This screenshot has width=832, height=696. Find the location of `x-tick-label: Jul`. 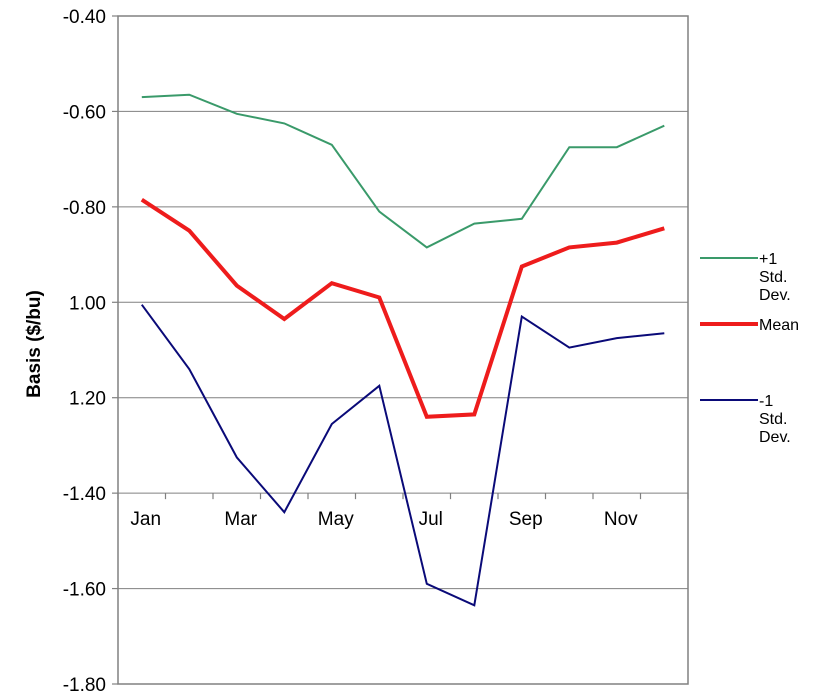

x-tick-label: Jul is located at coordinates (431, 519).